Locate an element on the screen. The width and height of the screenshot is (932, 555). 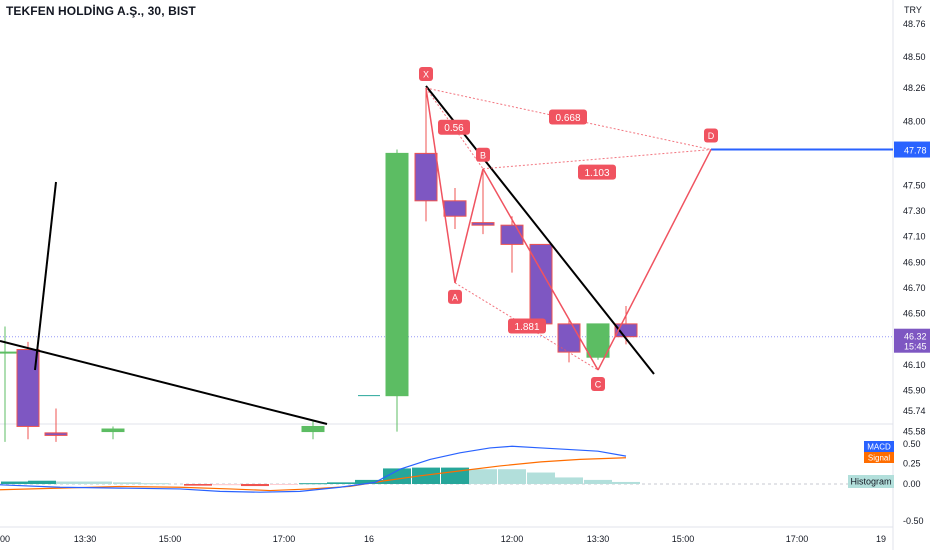
price-tick-label: 48.76 is located at coordinates (914, 24).